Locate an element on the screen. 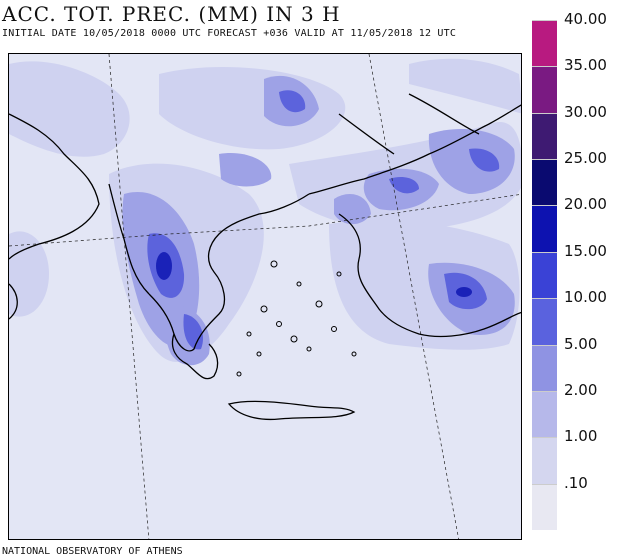 The width and height of the screenshot is (620, 560). colorbar-label: 35.00 is located at coordinates (585, 65).